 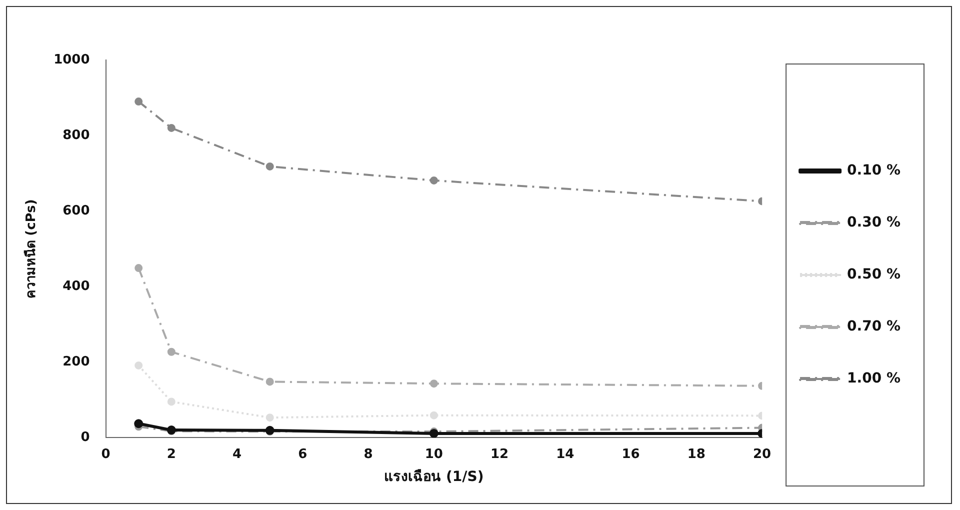 What do you see at coordinates (237, 454) in the screenshot?
I see `x-tick-label: 4` at bounding box center [237, 454].